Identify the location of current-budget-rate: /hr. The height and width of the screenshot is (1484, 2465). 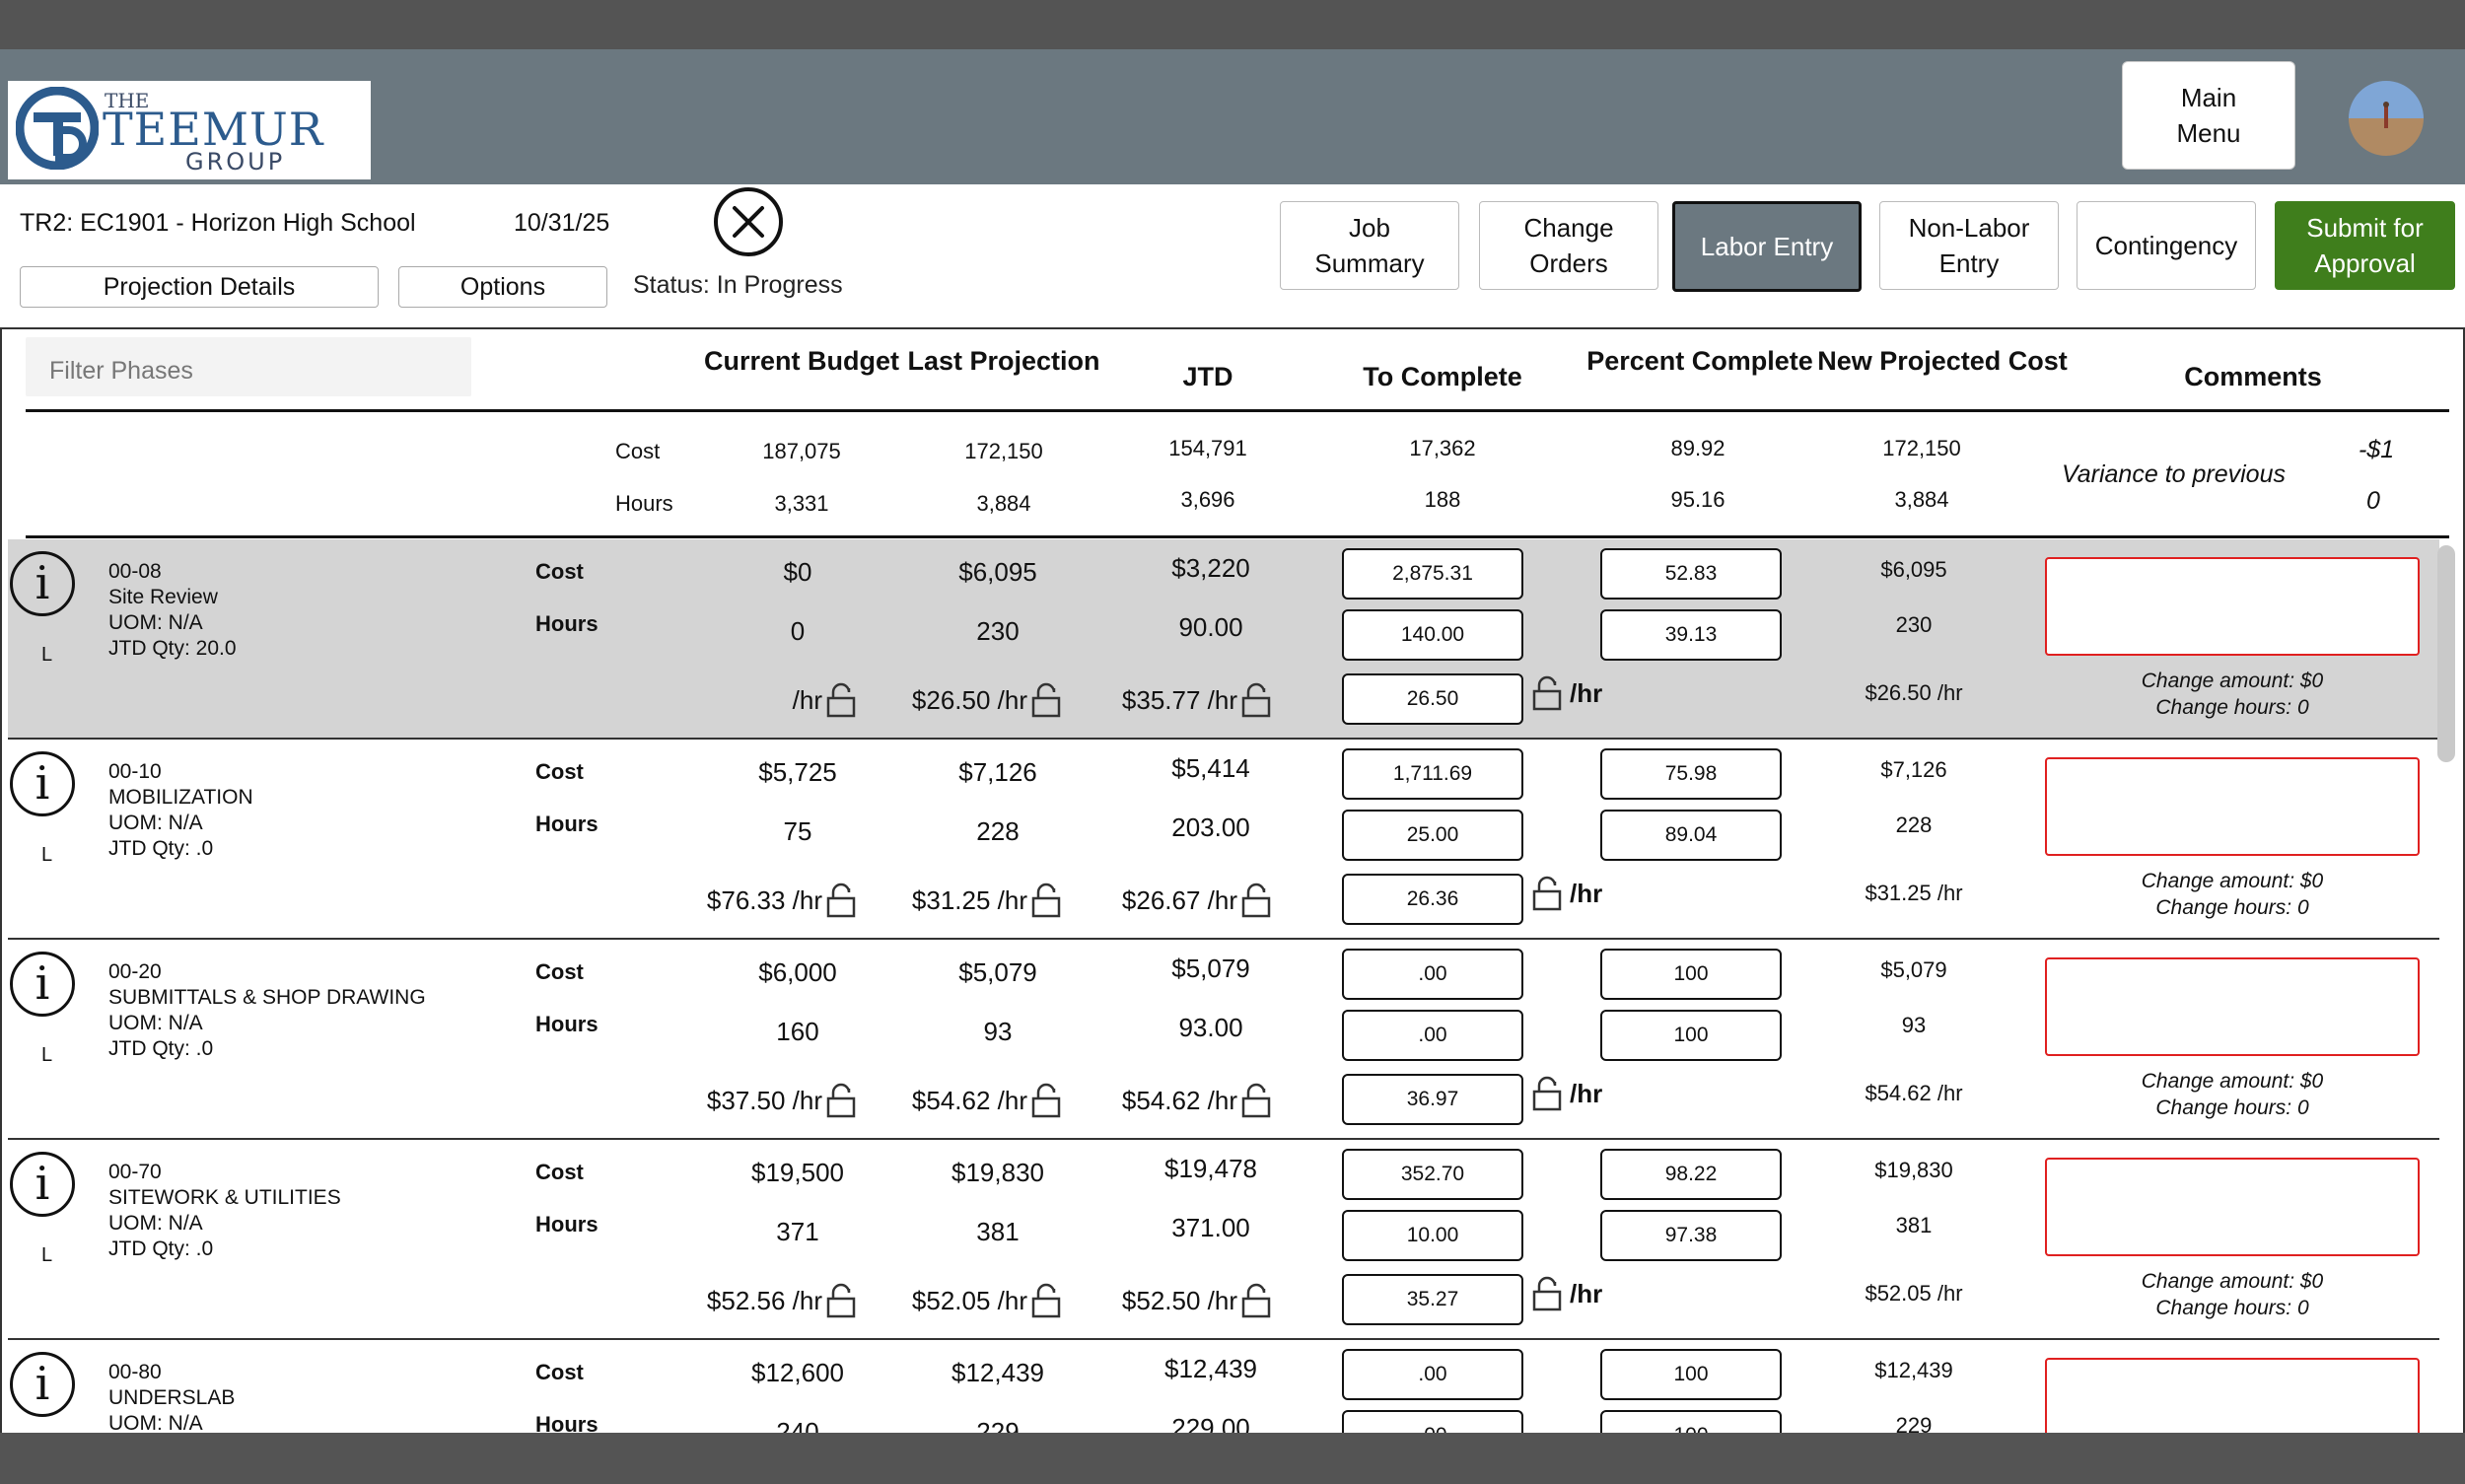
(824, 700).